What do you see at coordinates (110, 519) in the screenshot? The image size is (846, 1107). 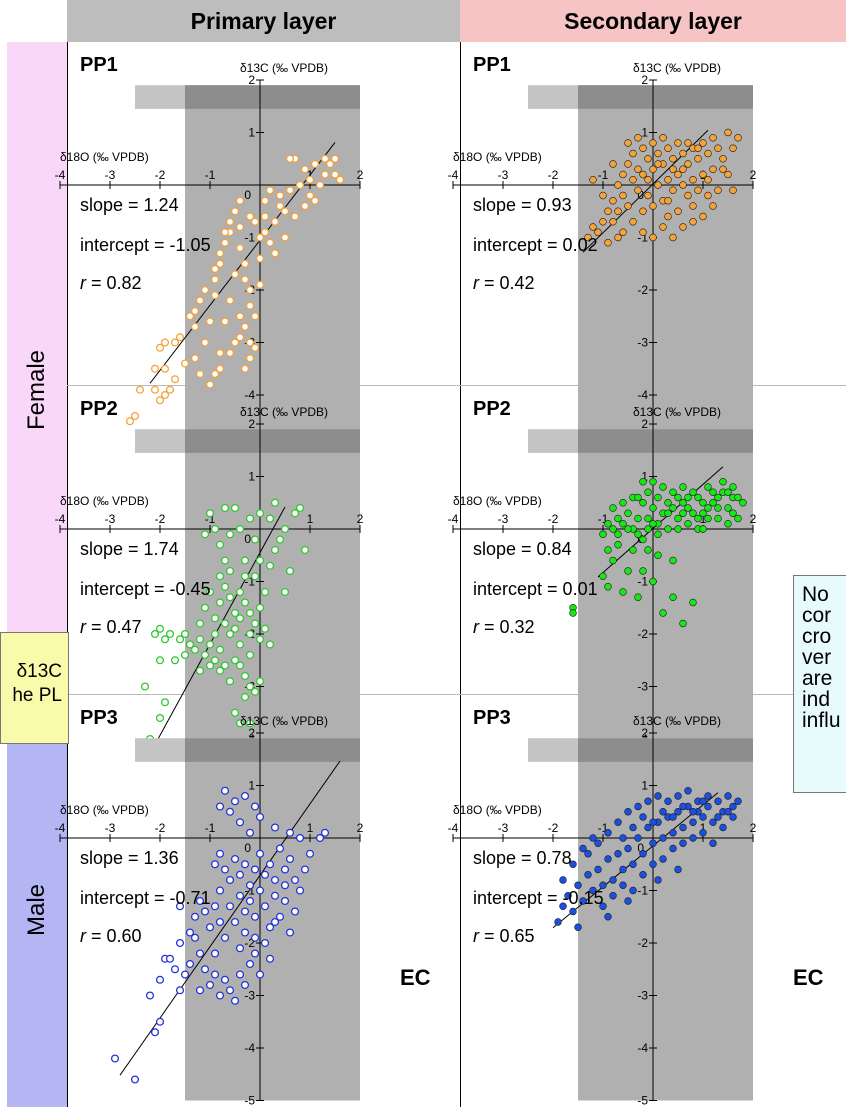 I see `x-tick-label: -3` at bounding box center [110, 519].